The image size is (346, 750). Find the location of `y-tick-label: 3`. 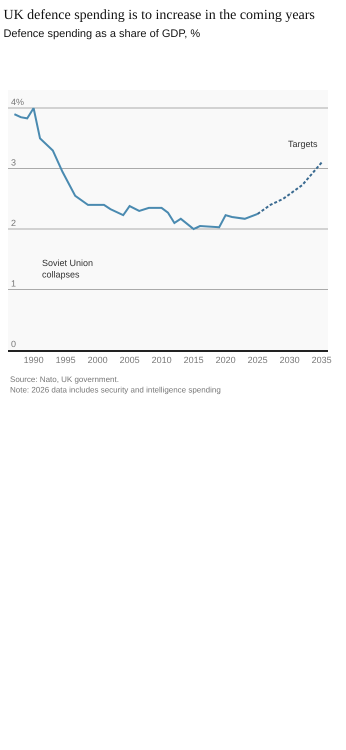

y-tick-label: 3 is located at coordinates (13, 162).